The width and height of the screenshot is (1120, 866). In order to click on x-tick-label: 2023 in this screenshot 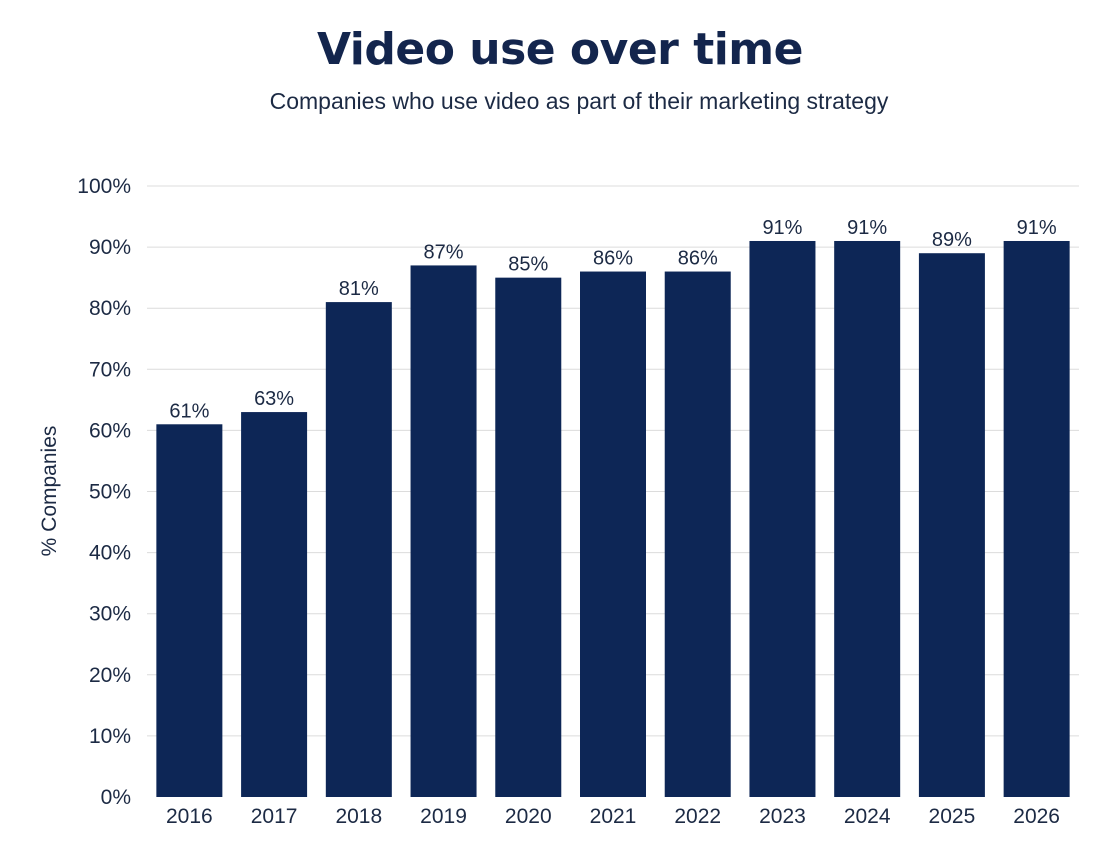, I will do `click(782, 816)`.